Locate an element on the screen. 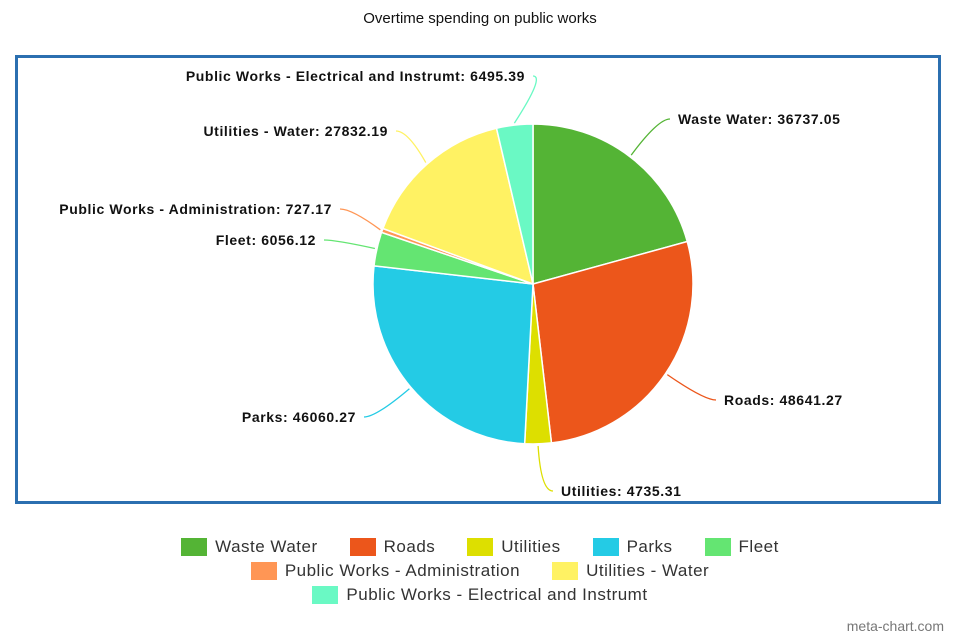  pie-slice-roads is located at coordinates (613, 342).